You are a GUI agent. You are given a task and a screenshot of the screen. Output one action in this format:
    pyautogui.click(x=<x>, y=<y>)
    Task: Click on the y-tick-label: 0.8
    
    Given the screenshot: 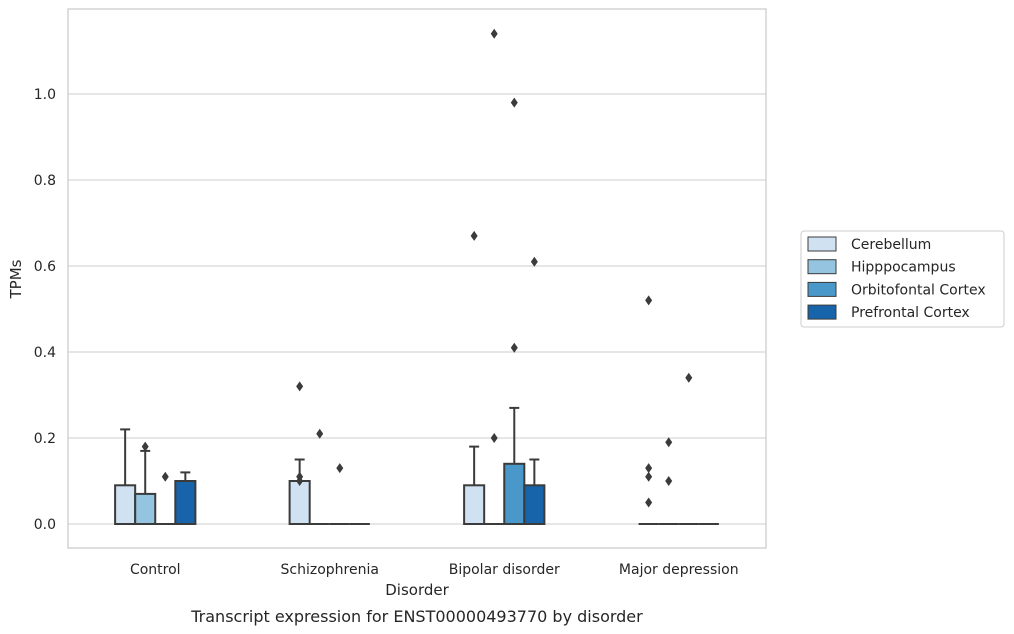 What is the action you would take?
    pyautogui.click(x=45, y=181)
    